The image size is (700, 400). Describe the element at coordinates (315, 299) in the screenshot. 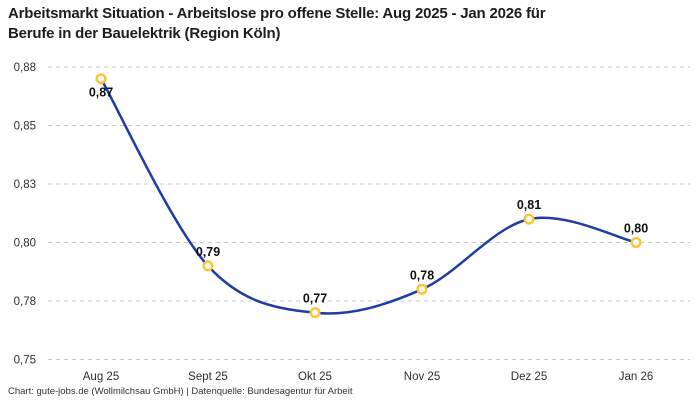

I see `data-point-label: 0,77` at that location.